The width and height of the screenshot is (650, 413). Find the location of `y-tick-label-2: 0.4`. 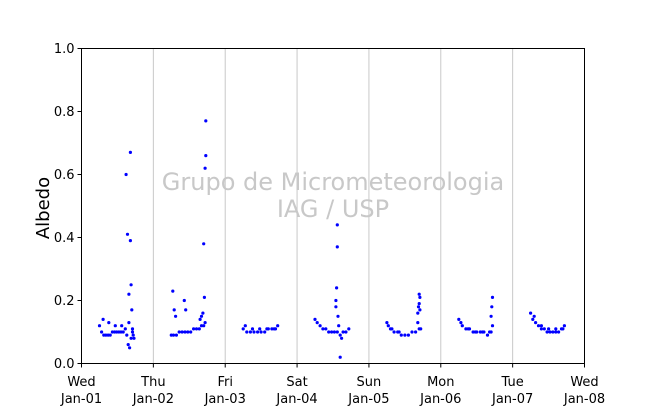

y-tick-label-2: 0.4 is located at coordinates (64, 238).